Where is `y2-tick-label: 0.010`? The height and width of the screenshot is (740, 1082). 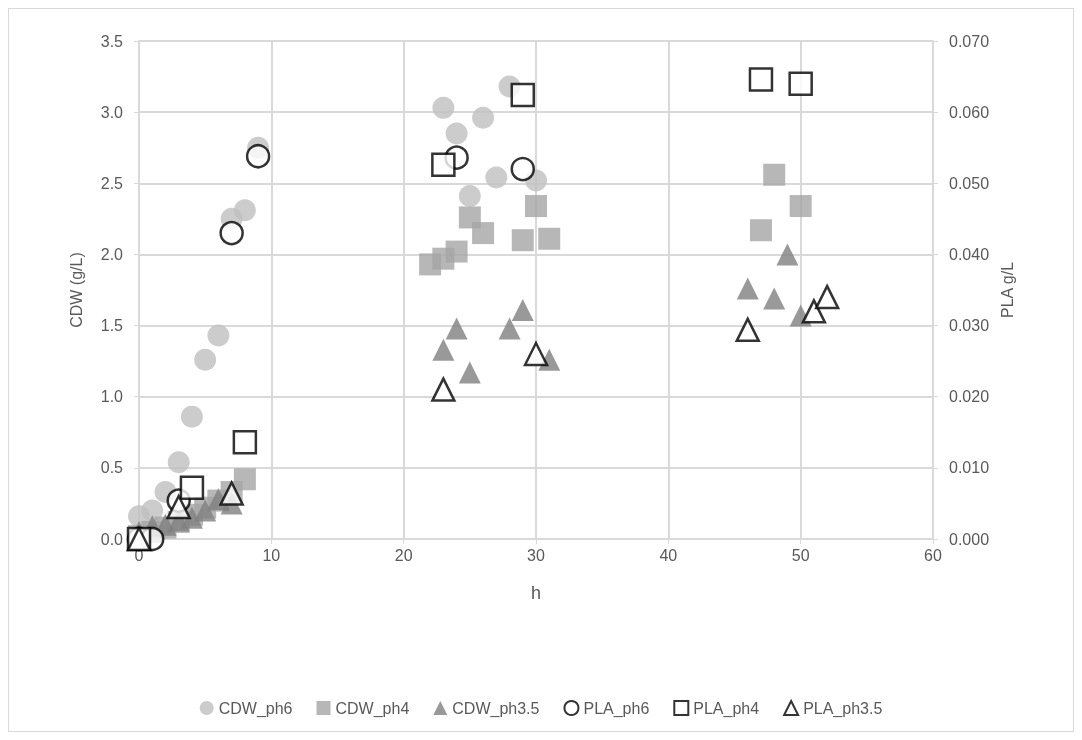
y2-tick-label: 0.010 is located at coordinates (969, 468).